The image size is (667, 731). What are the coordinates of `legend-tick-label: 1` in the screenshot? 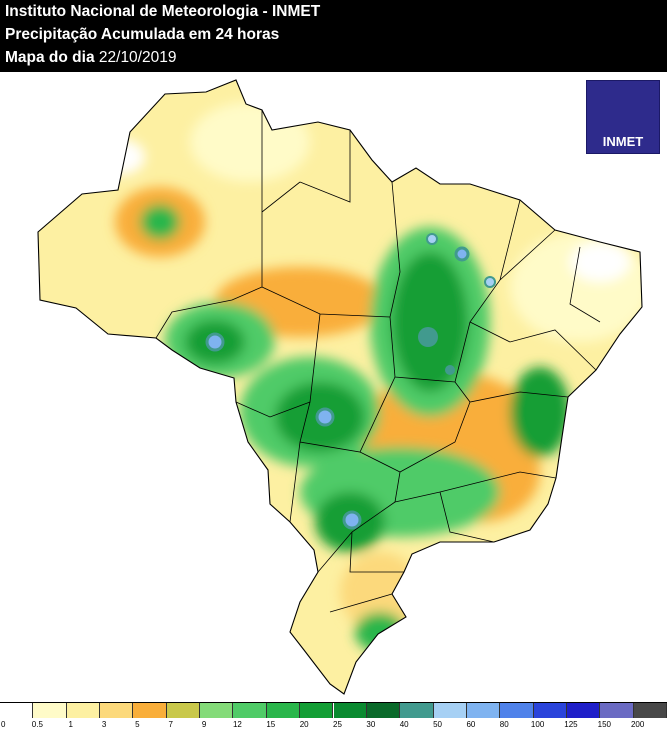 It's located at (70, 724).